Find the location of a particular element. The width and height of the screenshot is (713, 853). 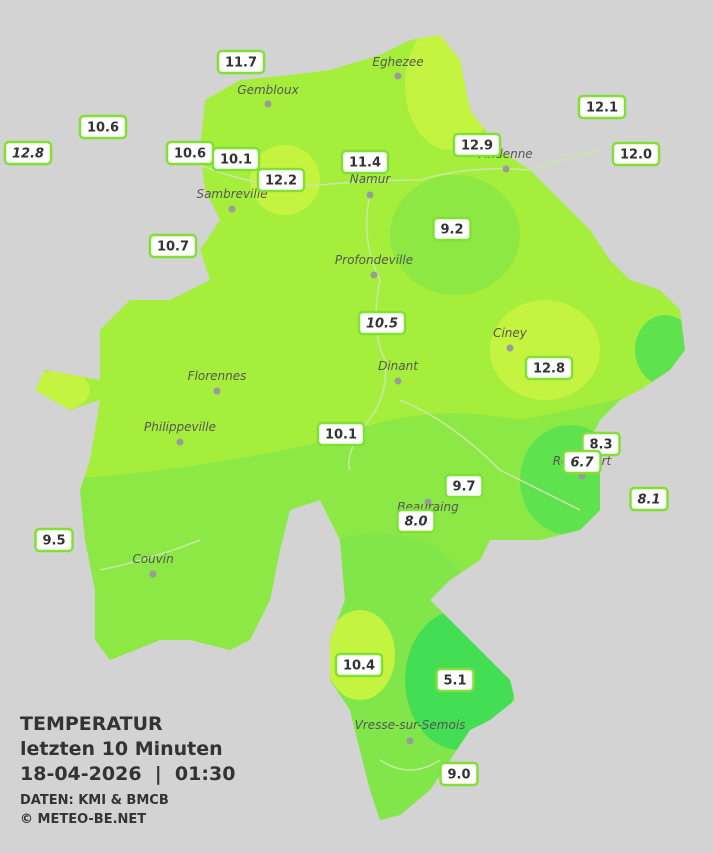

station: 9.0 is located at coordinates (459, 774).